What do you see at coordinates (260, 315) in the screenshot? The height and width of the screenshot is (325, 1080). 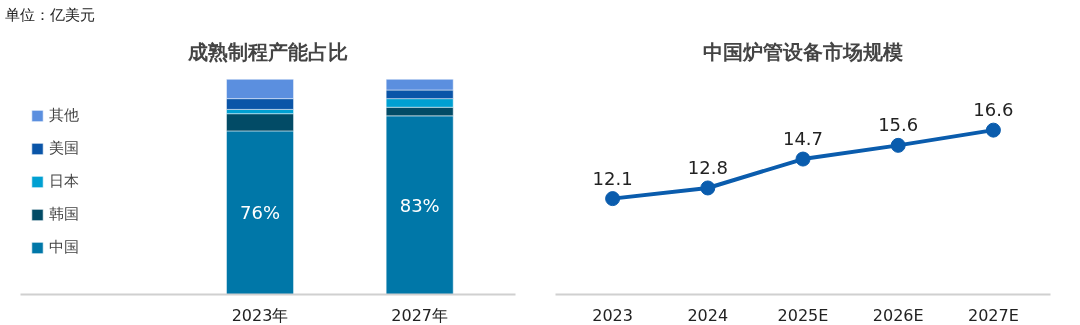 I see `x-tick-label: 2023年` at bounding box center [260, 315].